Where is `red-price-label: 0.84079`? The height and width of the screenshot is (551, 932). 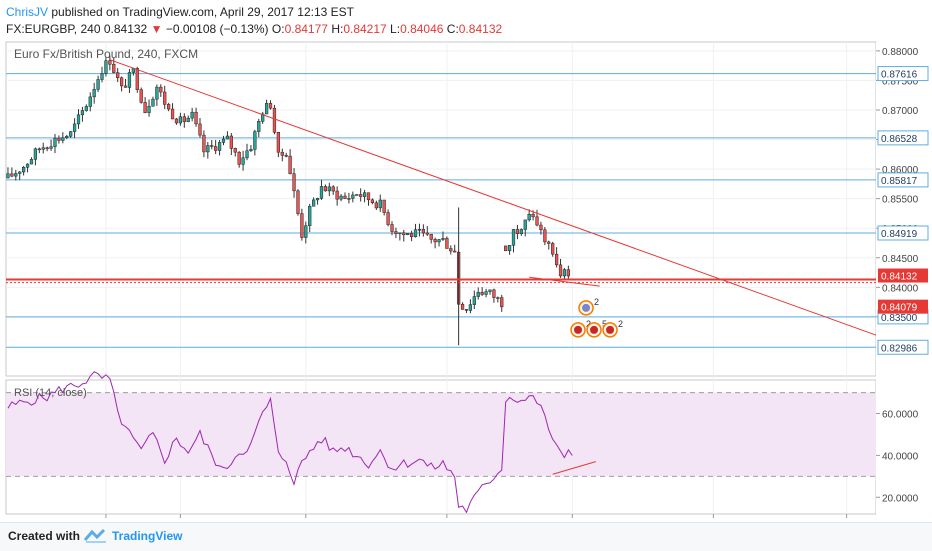
red-price-label: 0.84079 is located at coordinates (899, 308).